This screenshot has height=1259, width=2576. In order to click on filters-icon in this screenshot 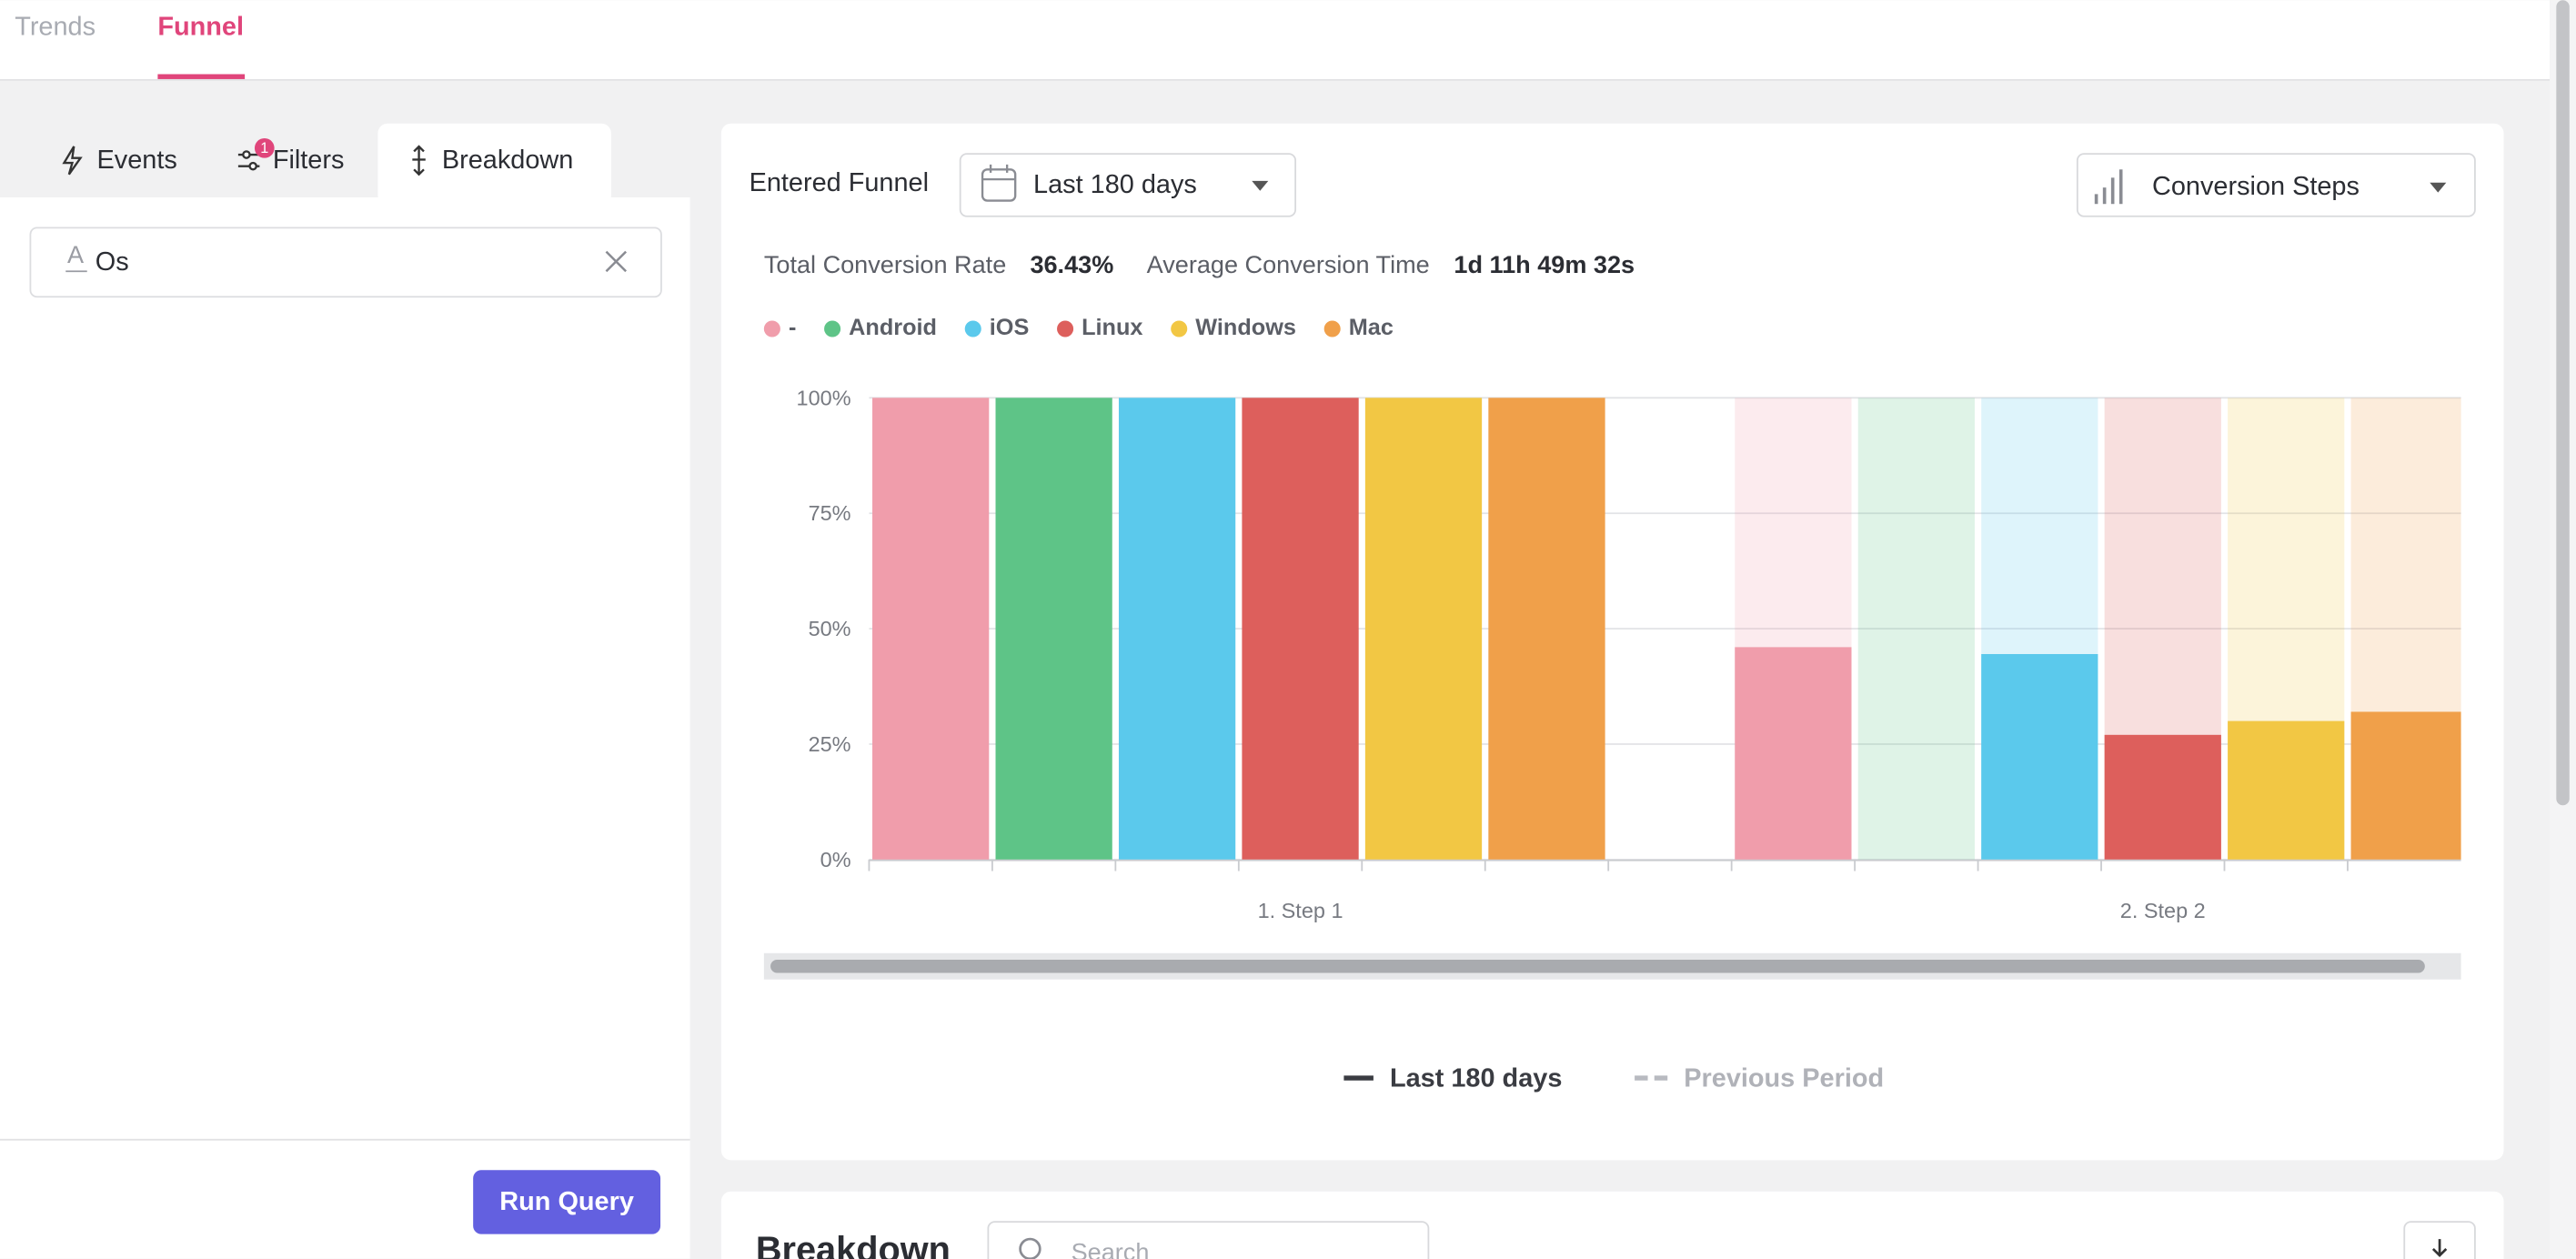, I will do `click(248, 160)`.